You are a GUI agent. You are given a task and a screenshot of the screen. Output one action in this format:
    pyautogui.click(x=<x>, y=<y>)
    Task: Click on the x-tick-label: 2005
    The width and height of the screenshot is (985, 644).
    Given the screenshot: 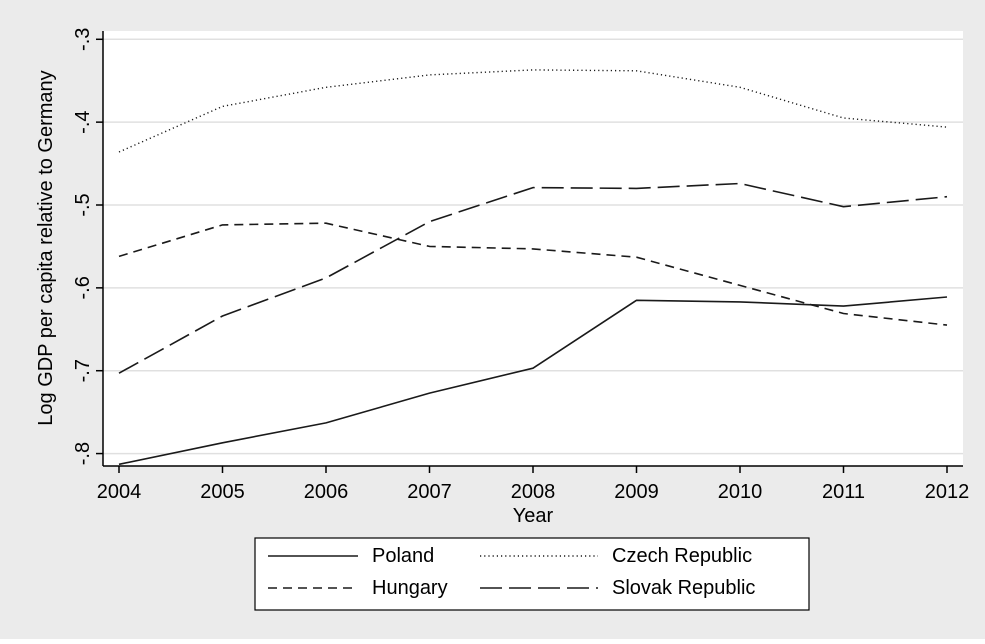 What is the action you would take?
    pyautogui.click(x=222, y=492)
    